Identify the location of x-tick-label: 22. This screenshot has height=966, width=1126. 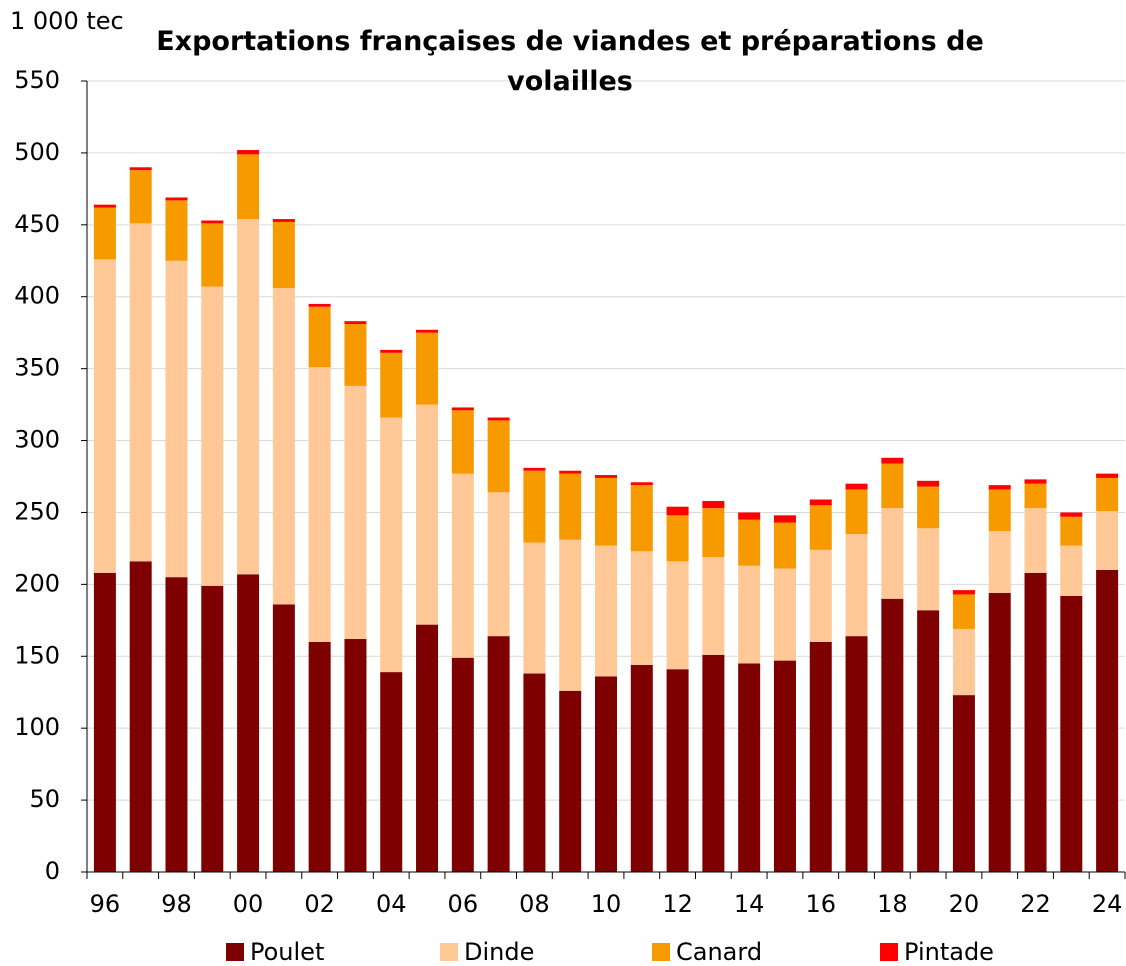
(1035, 904).